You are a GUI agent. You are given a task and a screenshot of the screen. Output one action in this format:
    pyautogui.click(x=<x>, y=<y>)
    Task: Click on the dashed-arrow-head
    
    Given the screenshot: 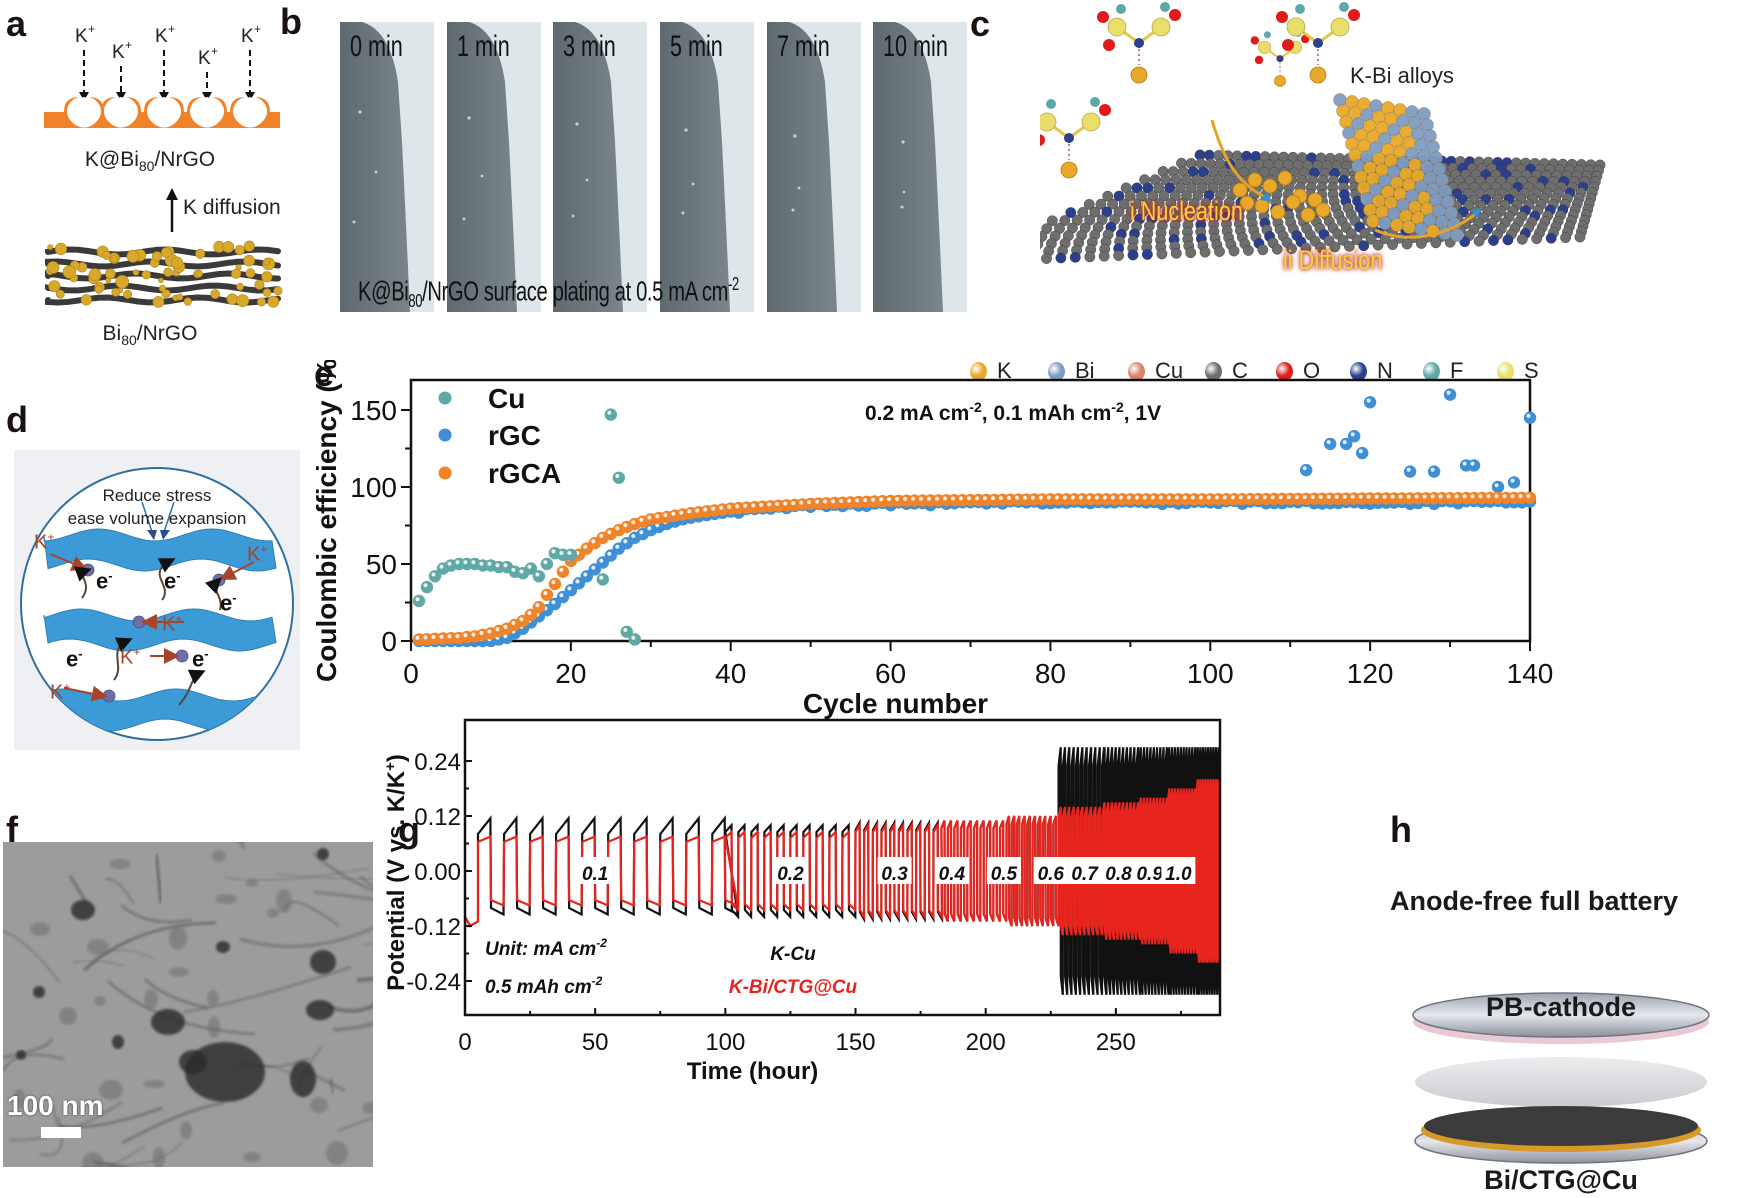 What is the action you would take?
    pyautogui.click(x=164, y=96)
    